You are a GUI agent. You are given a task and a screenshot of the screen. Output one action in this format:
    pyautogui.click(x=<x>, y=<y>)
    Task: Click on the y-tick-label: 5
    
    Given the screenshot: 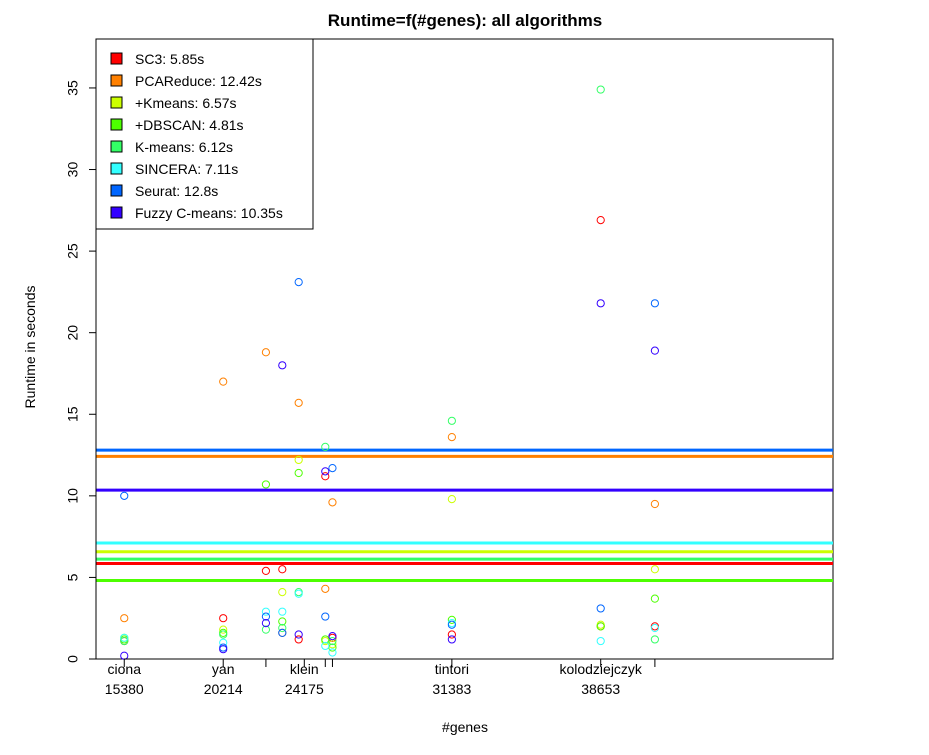 What is the action you would take?
    pyautogui.click(x=73, y=577)
    